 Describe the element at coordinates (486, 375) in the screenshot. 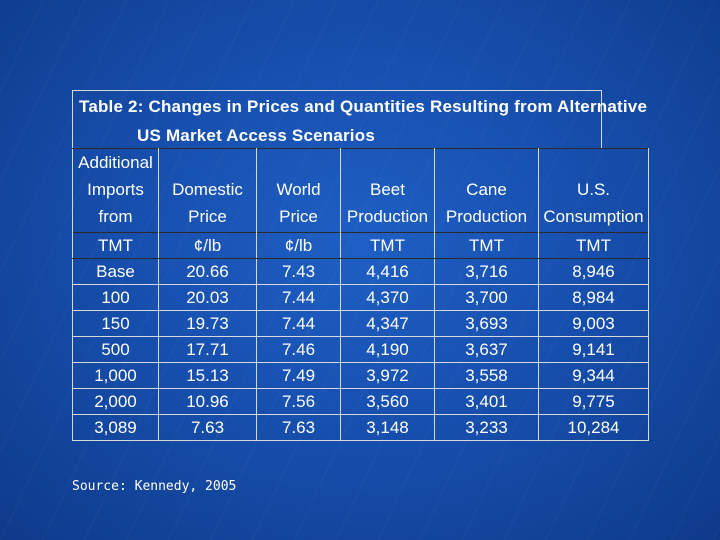

I see `table-cell: 3,558` at that location.